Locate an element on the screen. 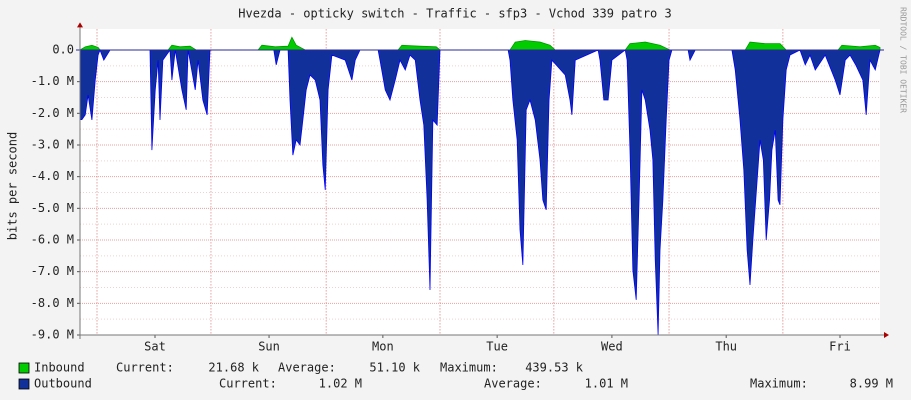 Image resolution: width=911 pixels, height=400 pixels. legend-stat-value: 439.53 k is located at coordinates (554, 368).